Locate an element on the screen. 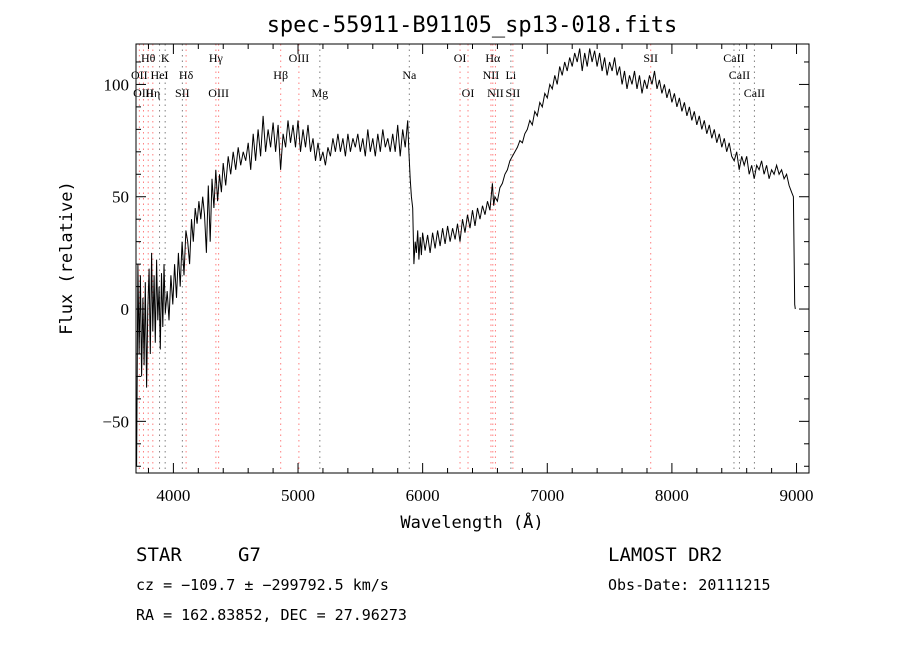 The width and height of the screenshot is (900, 650). x-tick-label: 7000 is located at coordinates (547, 495).